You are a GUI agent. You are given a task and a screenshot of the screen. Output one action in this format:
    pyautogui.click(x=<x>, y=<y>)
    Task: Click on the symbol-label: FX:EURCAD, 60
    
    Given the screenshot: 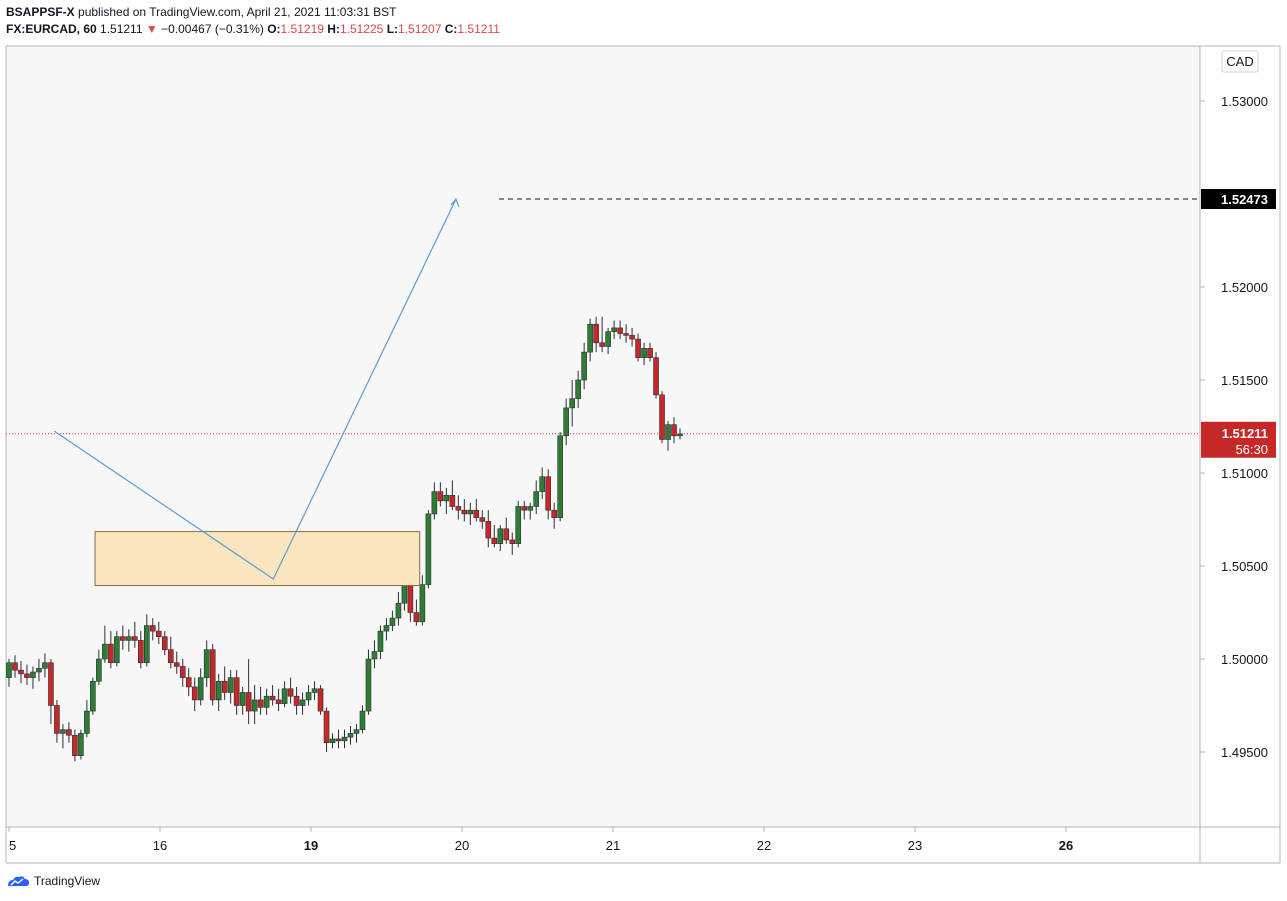 What is the action you would take?
    pyautogui.click(x=51, y=29)
    